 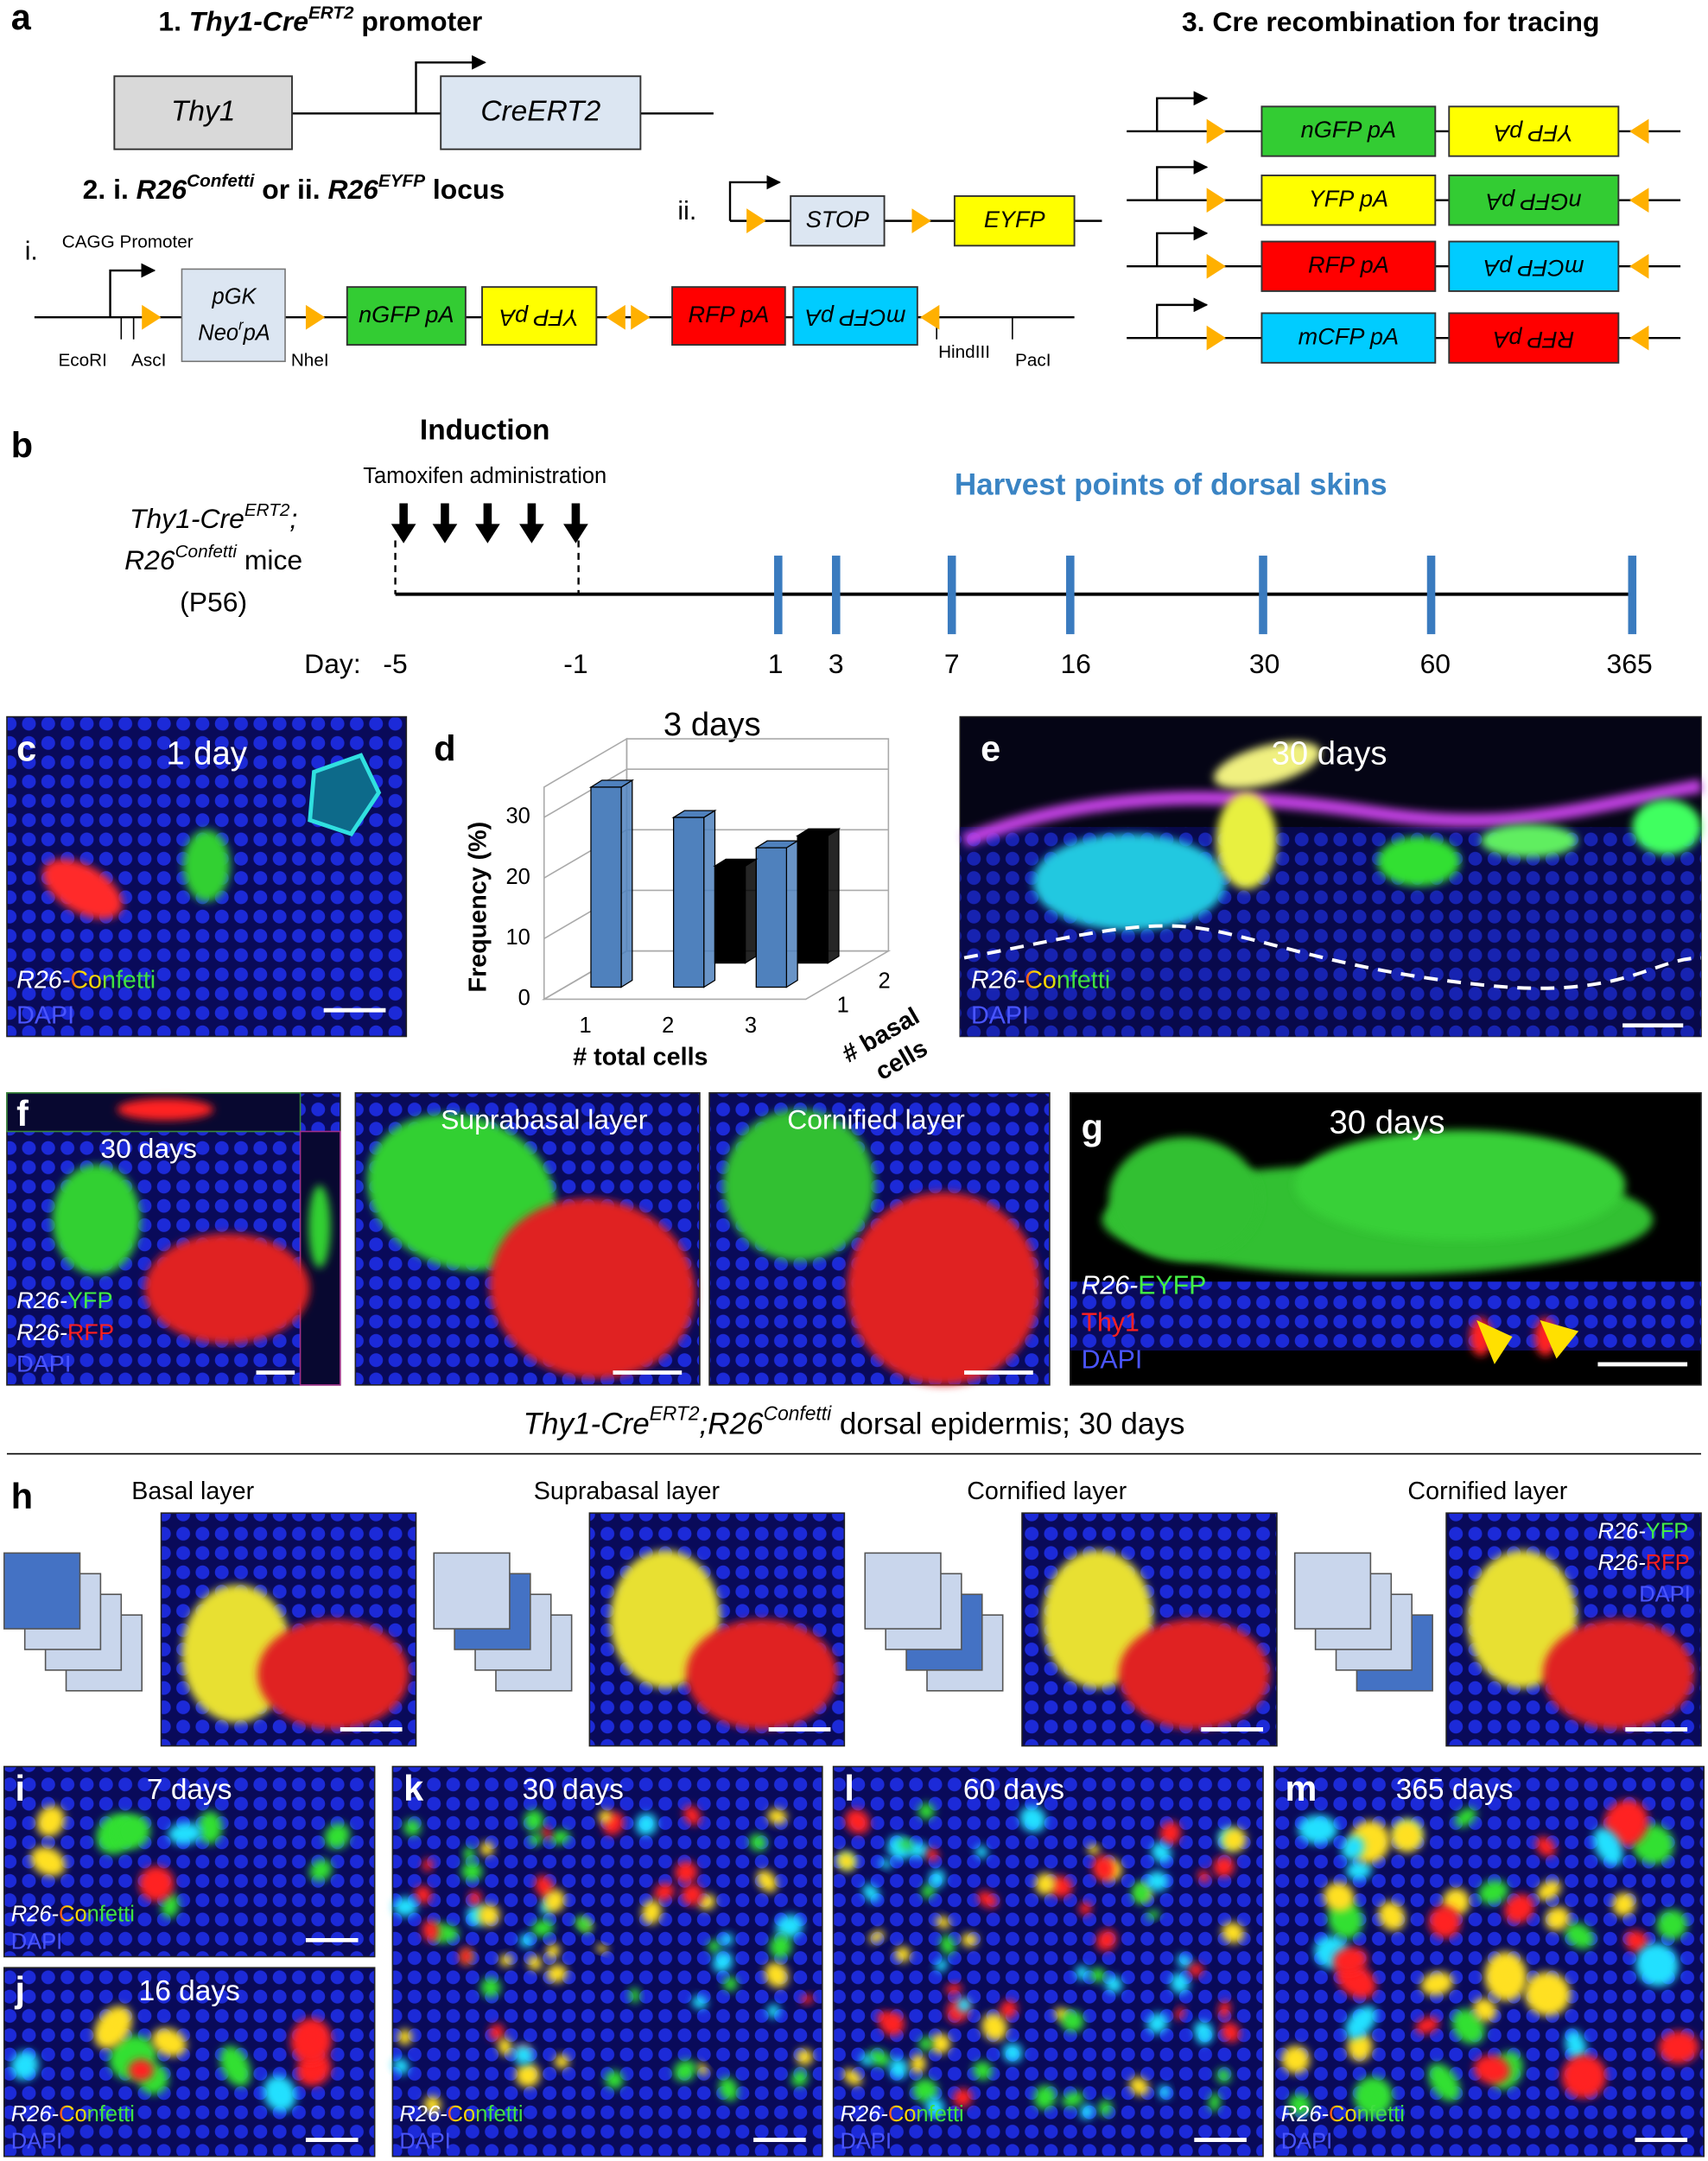 What do you see at coordinates (1391, 21) in the screenshot?
I see `step-title: 3. Cre recombination for tracing` at bounding box center [1391, 21].